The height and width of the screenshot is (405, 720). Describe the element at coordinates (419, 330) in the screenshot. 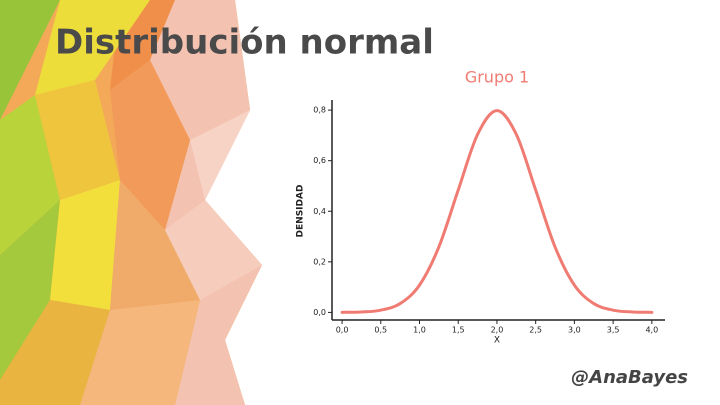

I see `x-tick-label: 1,0` at that location.